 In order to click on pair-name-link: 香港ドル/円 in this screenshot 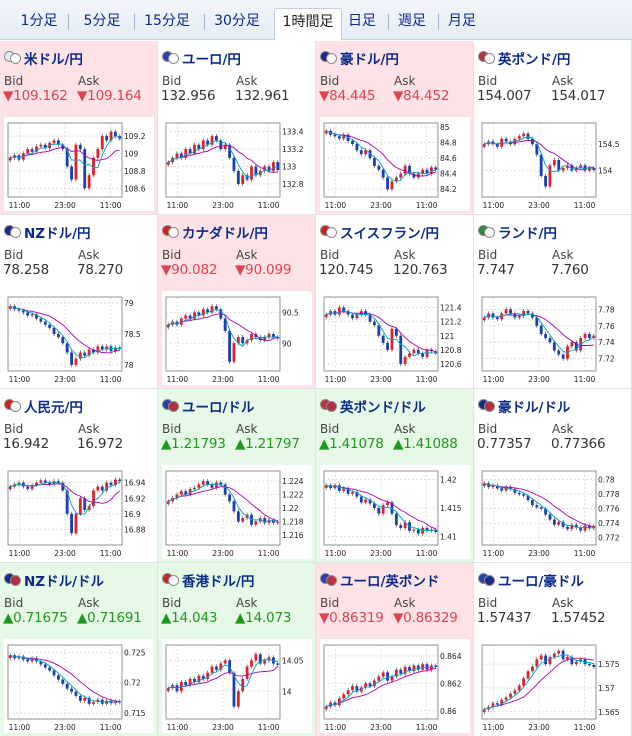, I will do `click(208, 580)`.